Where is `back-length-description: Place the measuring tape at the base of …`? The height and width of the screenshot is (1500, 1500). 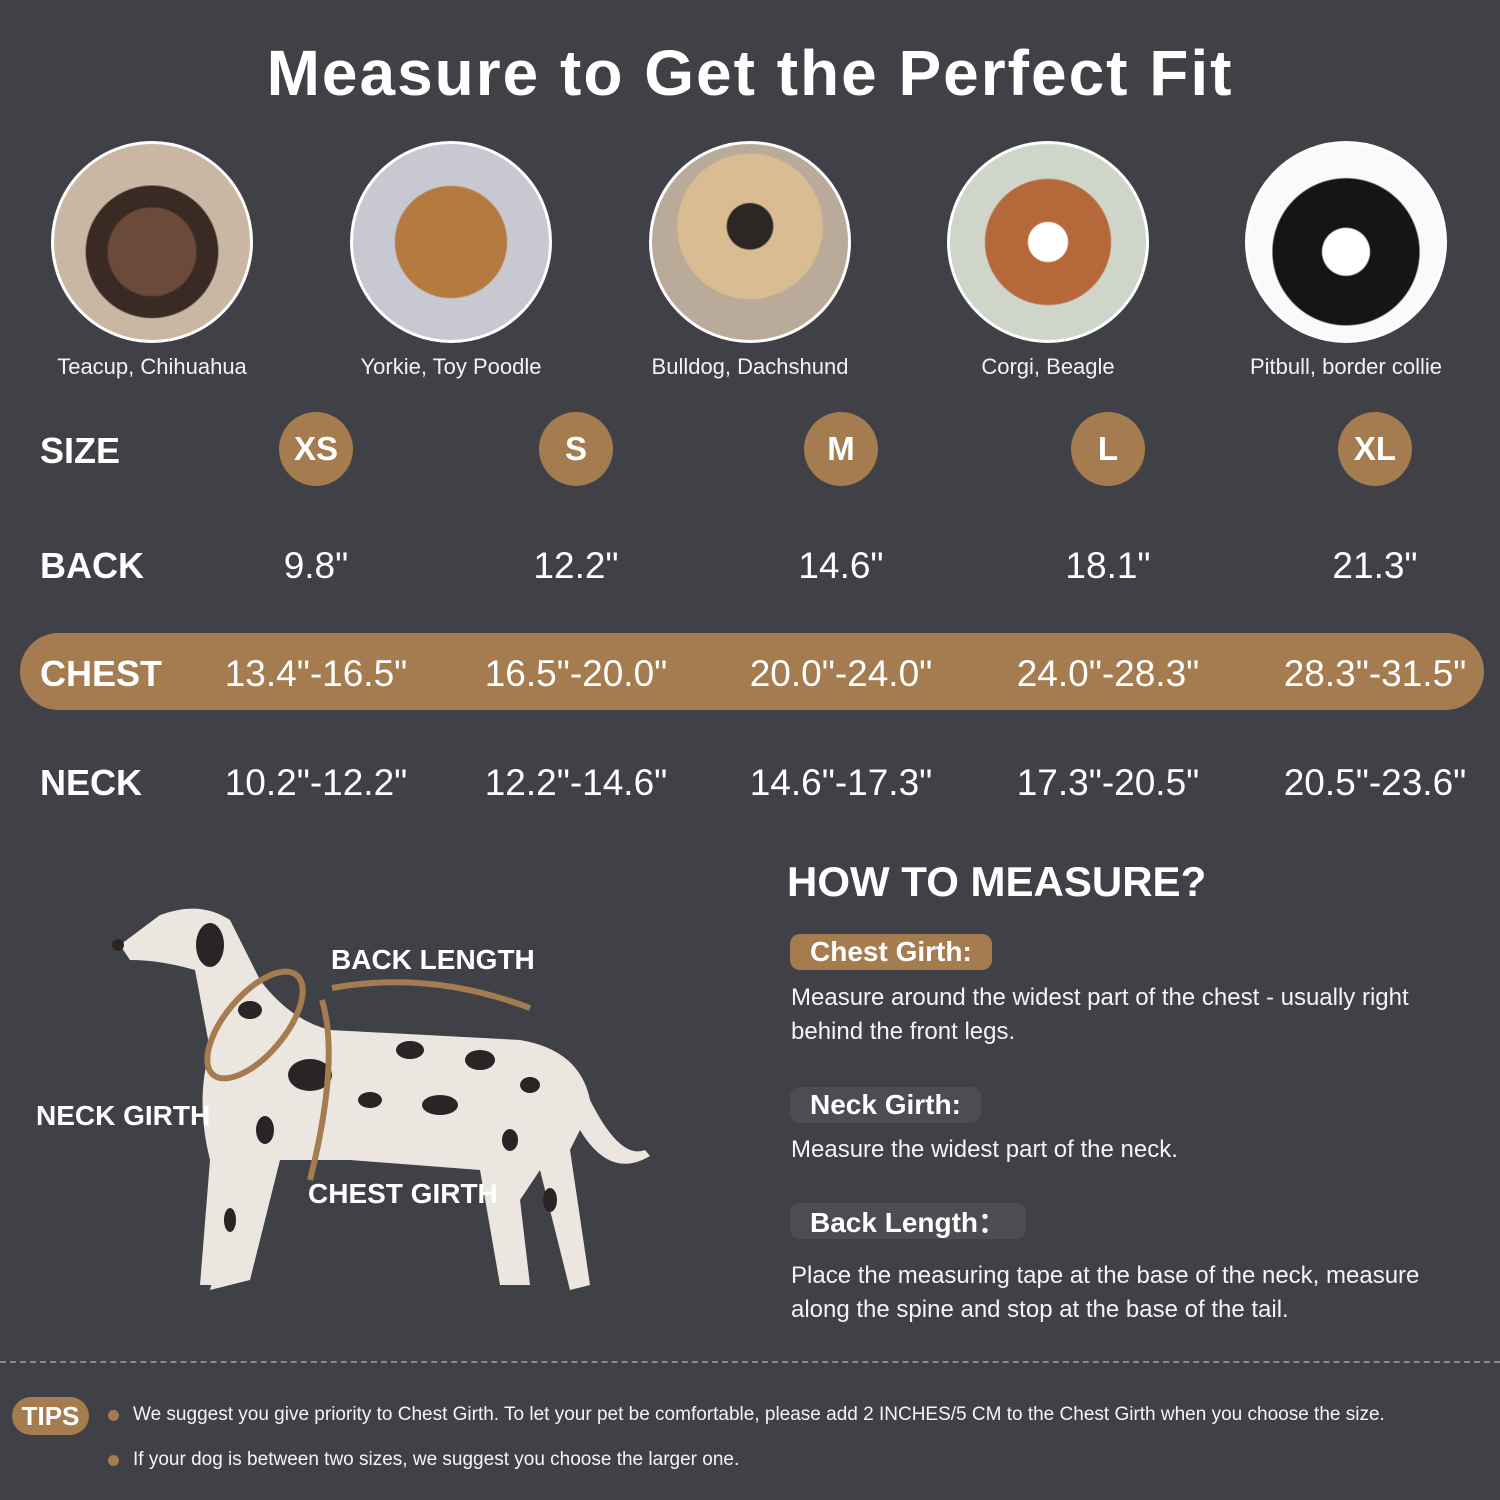
back-length-description: Place the measuring tape at the base of … is located at coordinates (1105, 1292).